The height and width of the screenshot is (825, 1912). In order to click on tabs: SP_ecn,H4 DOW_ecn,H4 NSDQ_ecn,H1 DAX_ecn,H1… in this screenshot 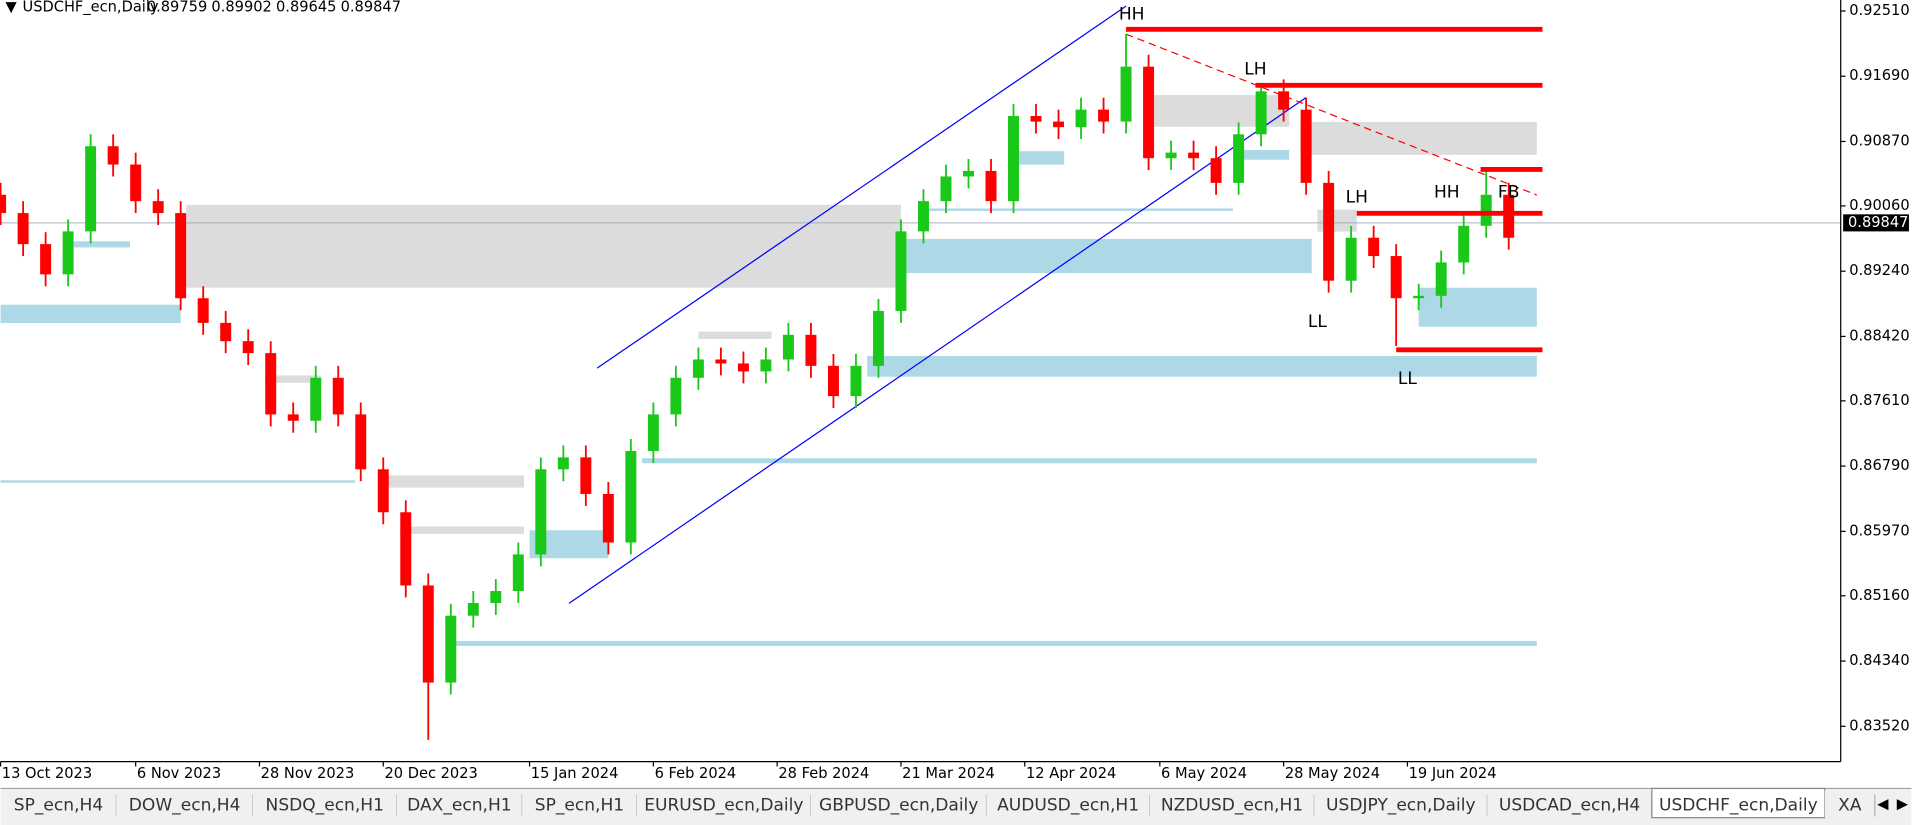, I will do `click(938, 803)`.